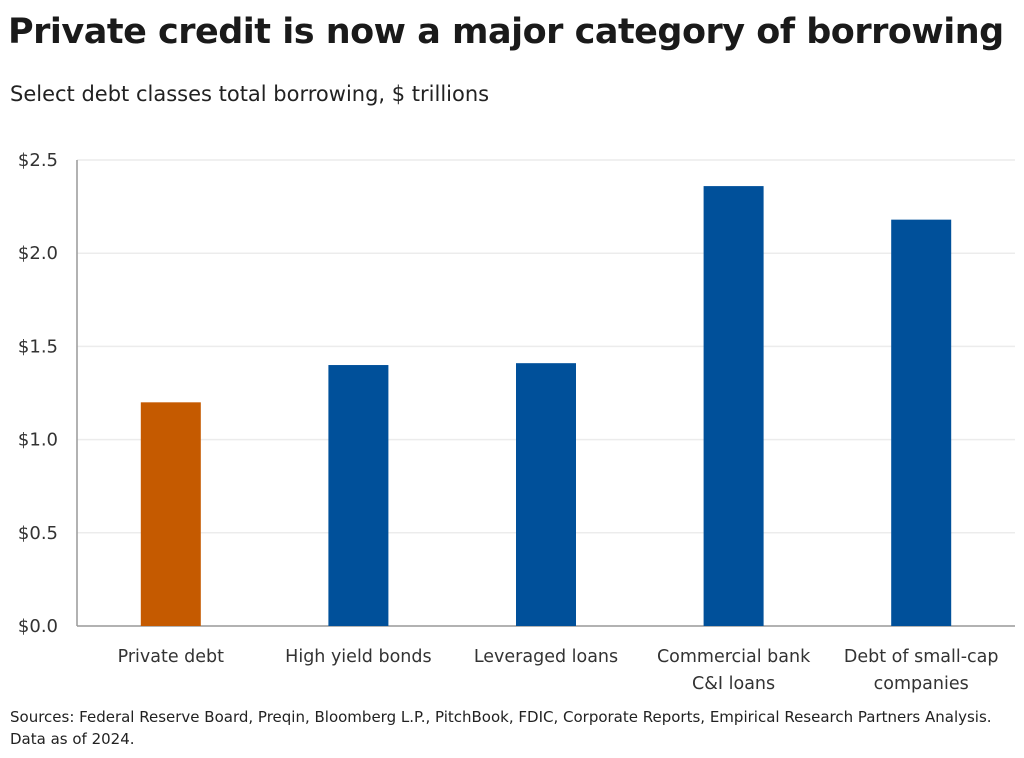 The image size is (1024, 758). Describe the element at coordinates (921, 684) in the screenshot. I see `x-category-label: companies` at that location.